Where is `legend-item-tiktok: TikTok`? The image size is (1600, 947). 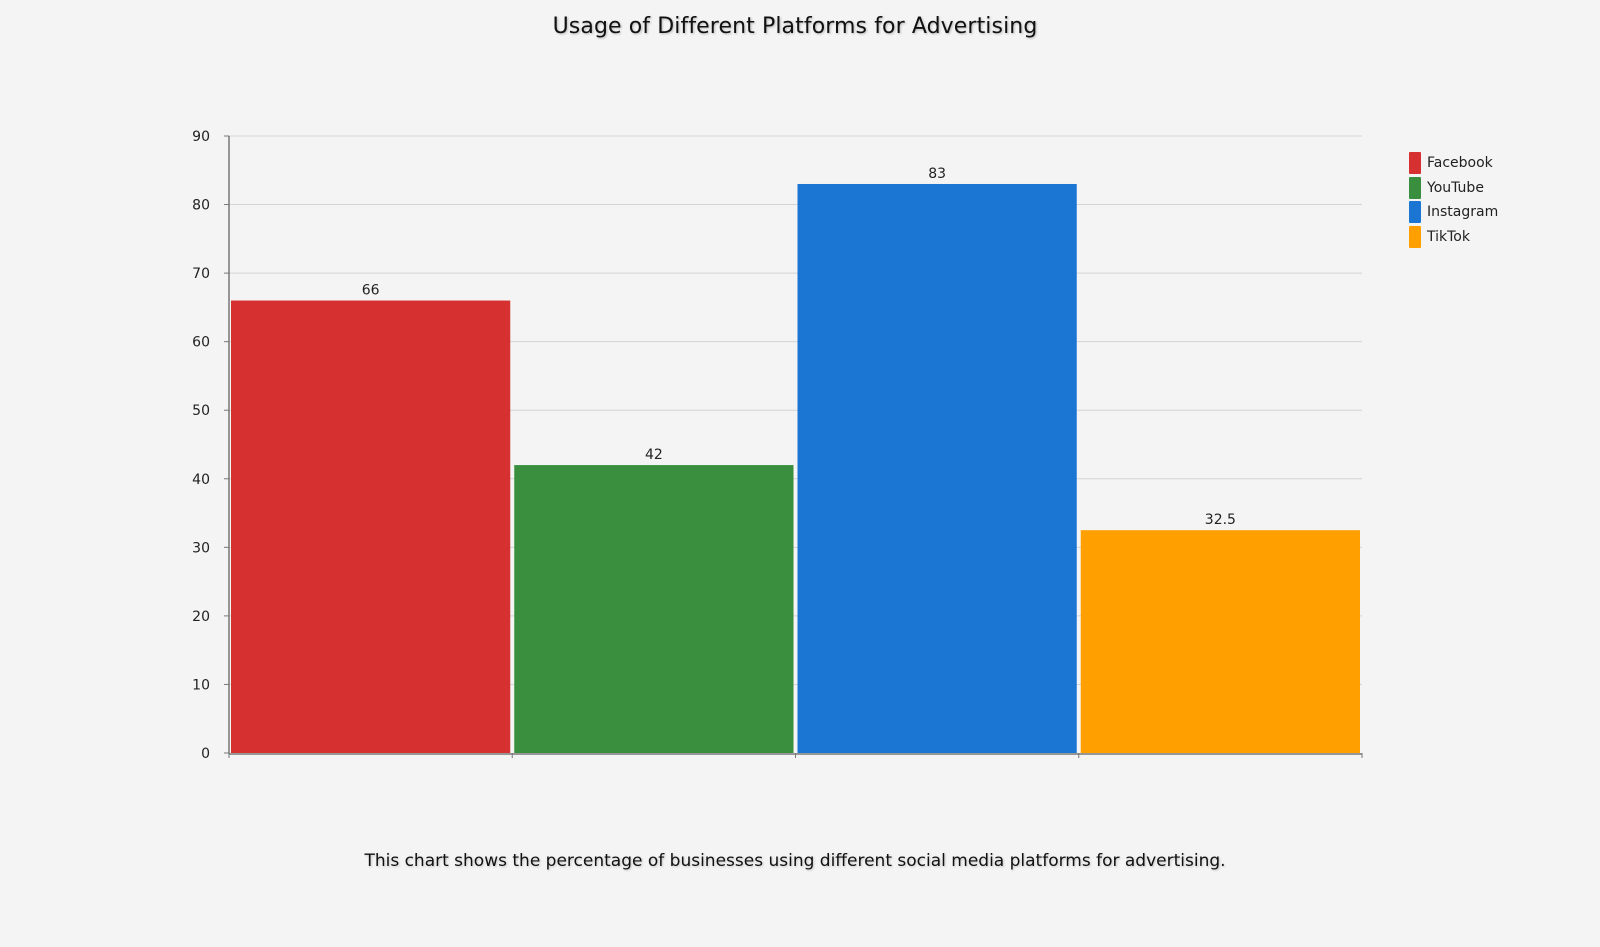 legend-item-tiktok: TikTok is located at coordinates (1453, 237).